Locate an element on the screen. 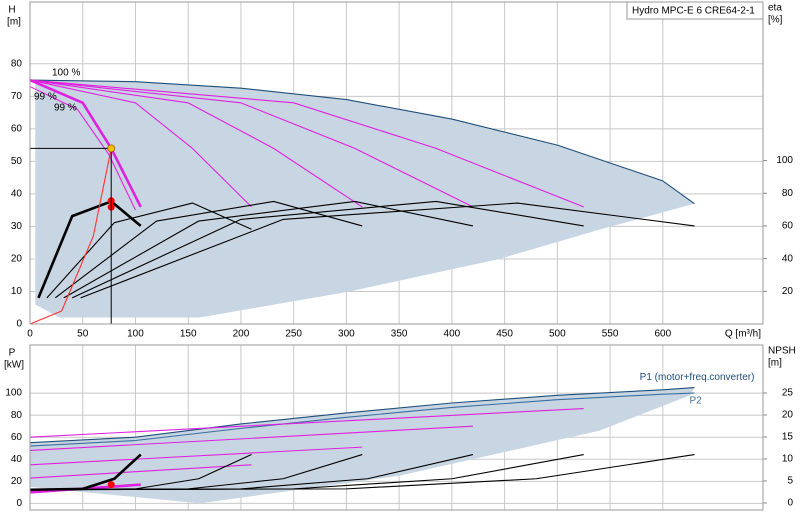  y2-tick-label: 100 is located at coordinates (784, 160).